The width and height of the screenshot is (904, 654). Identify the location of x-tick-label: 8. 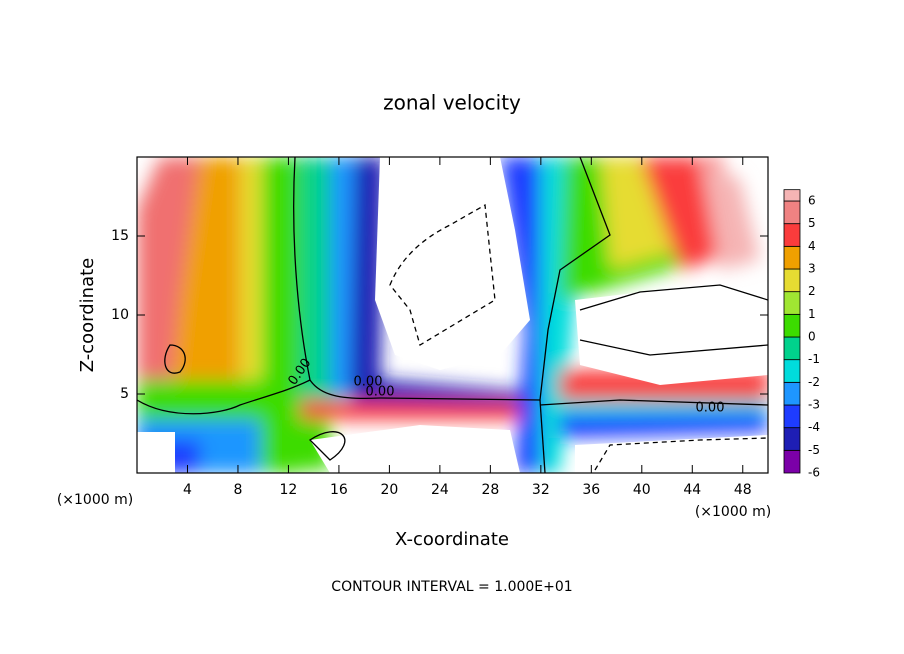
(237, 490).